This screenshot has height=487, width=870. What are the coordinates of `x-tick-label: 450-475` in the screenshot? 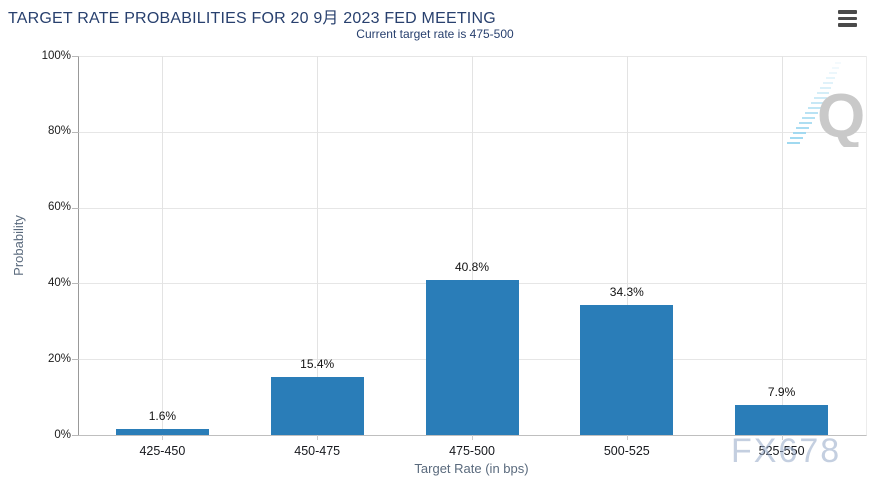 It's located at (317, 451).